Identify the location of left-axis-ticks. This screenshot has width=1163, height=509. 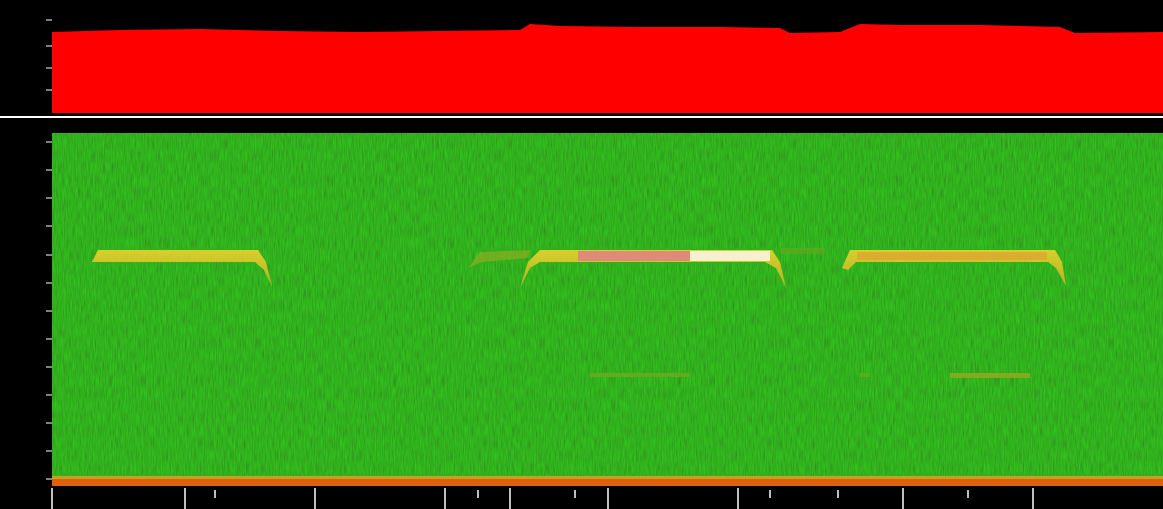
(49, 249).